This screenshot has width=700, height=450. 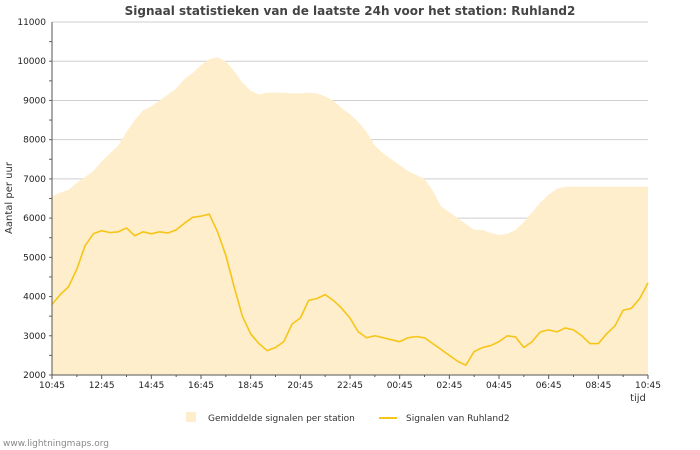 I want to click on y-tick-label: 4000, so click(x=34, y=298).